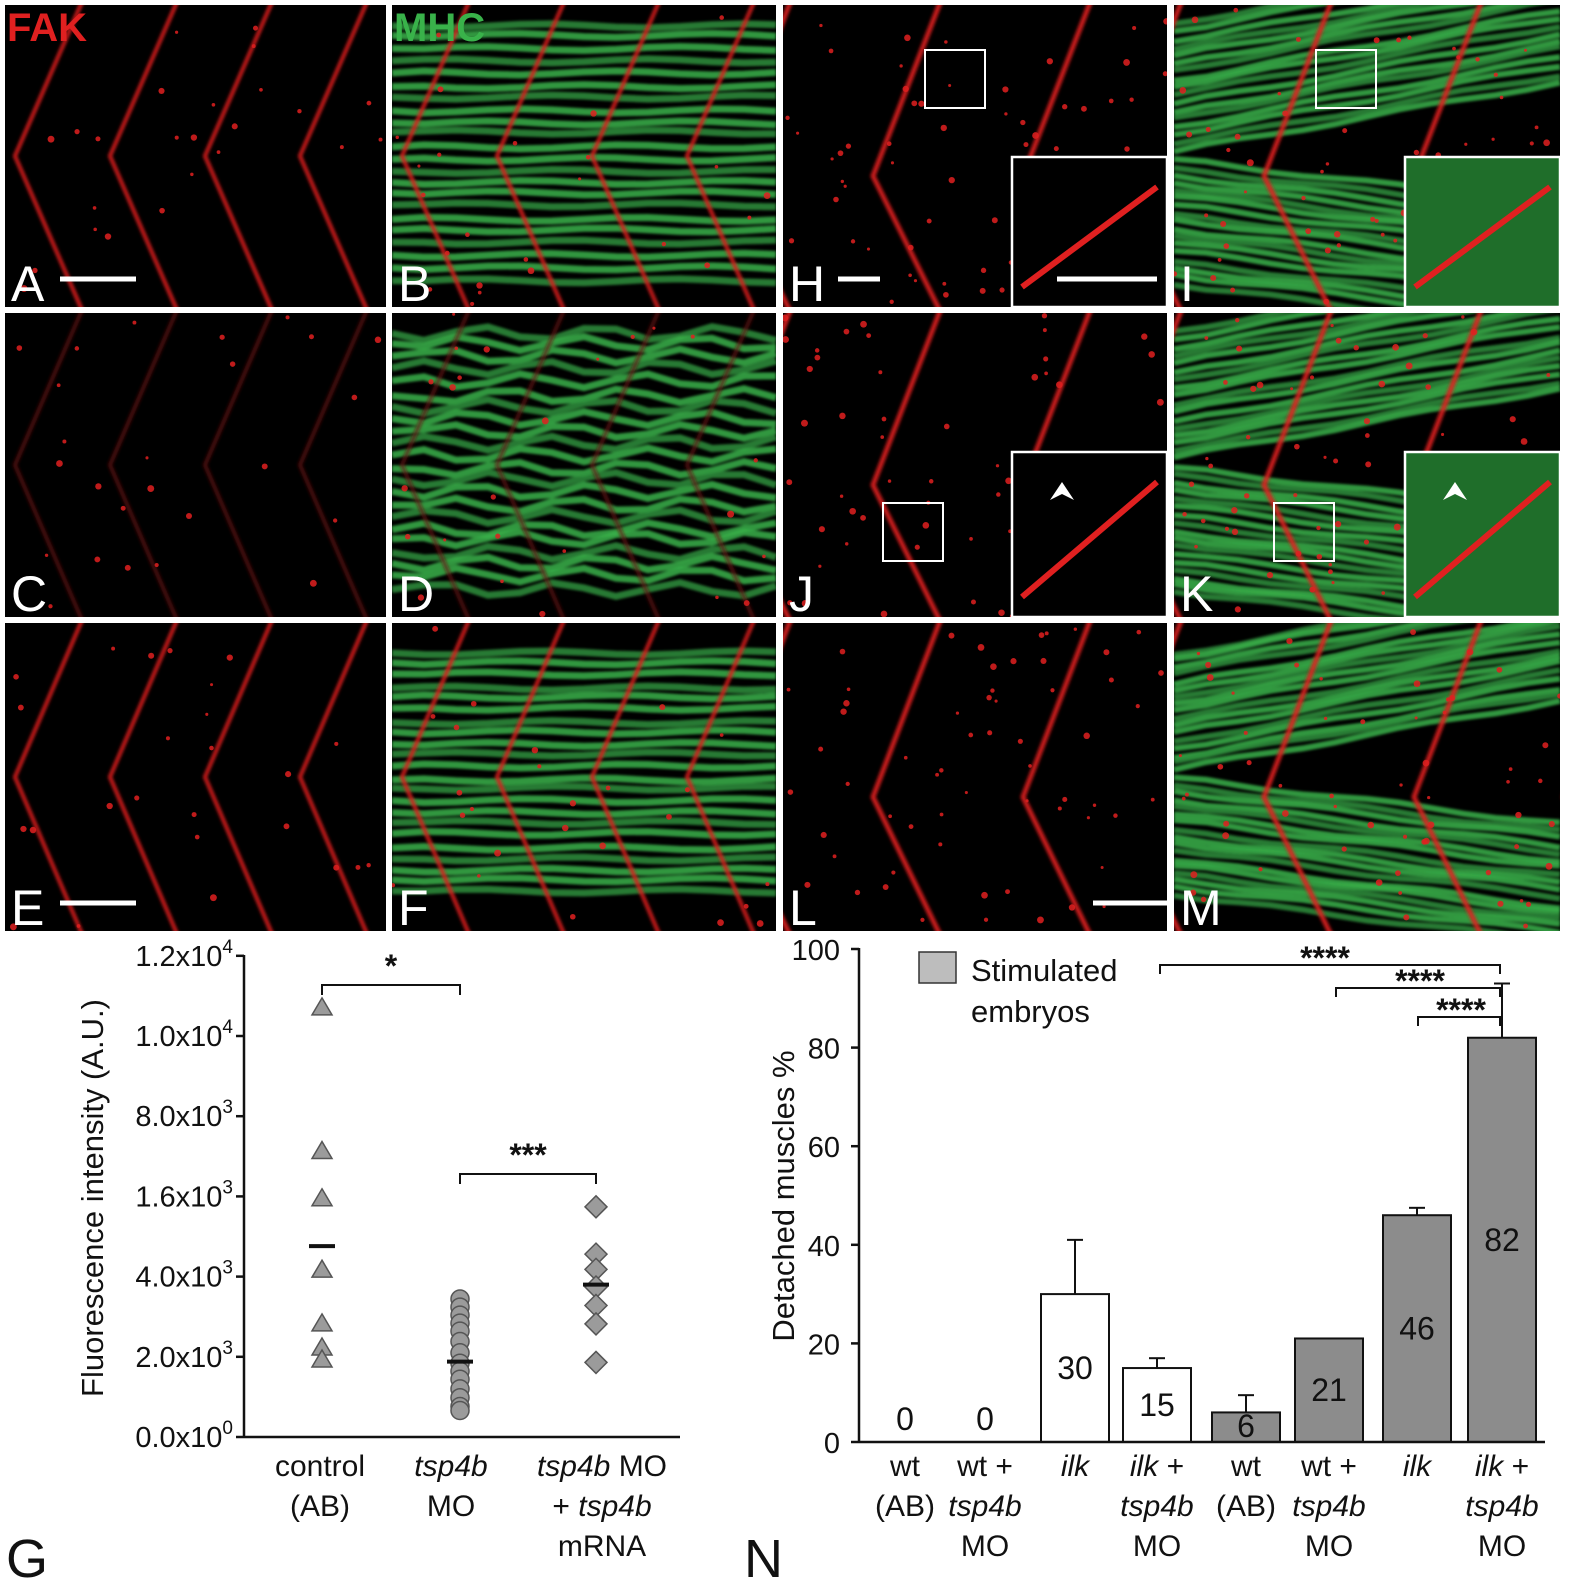  What do you see at coordinates (1187, 284) in the screenshot?
I see `panel-letter: I` at bounding box center [1187, 284].